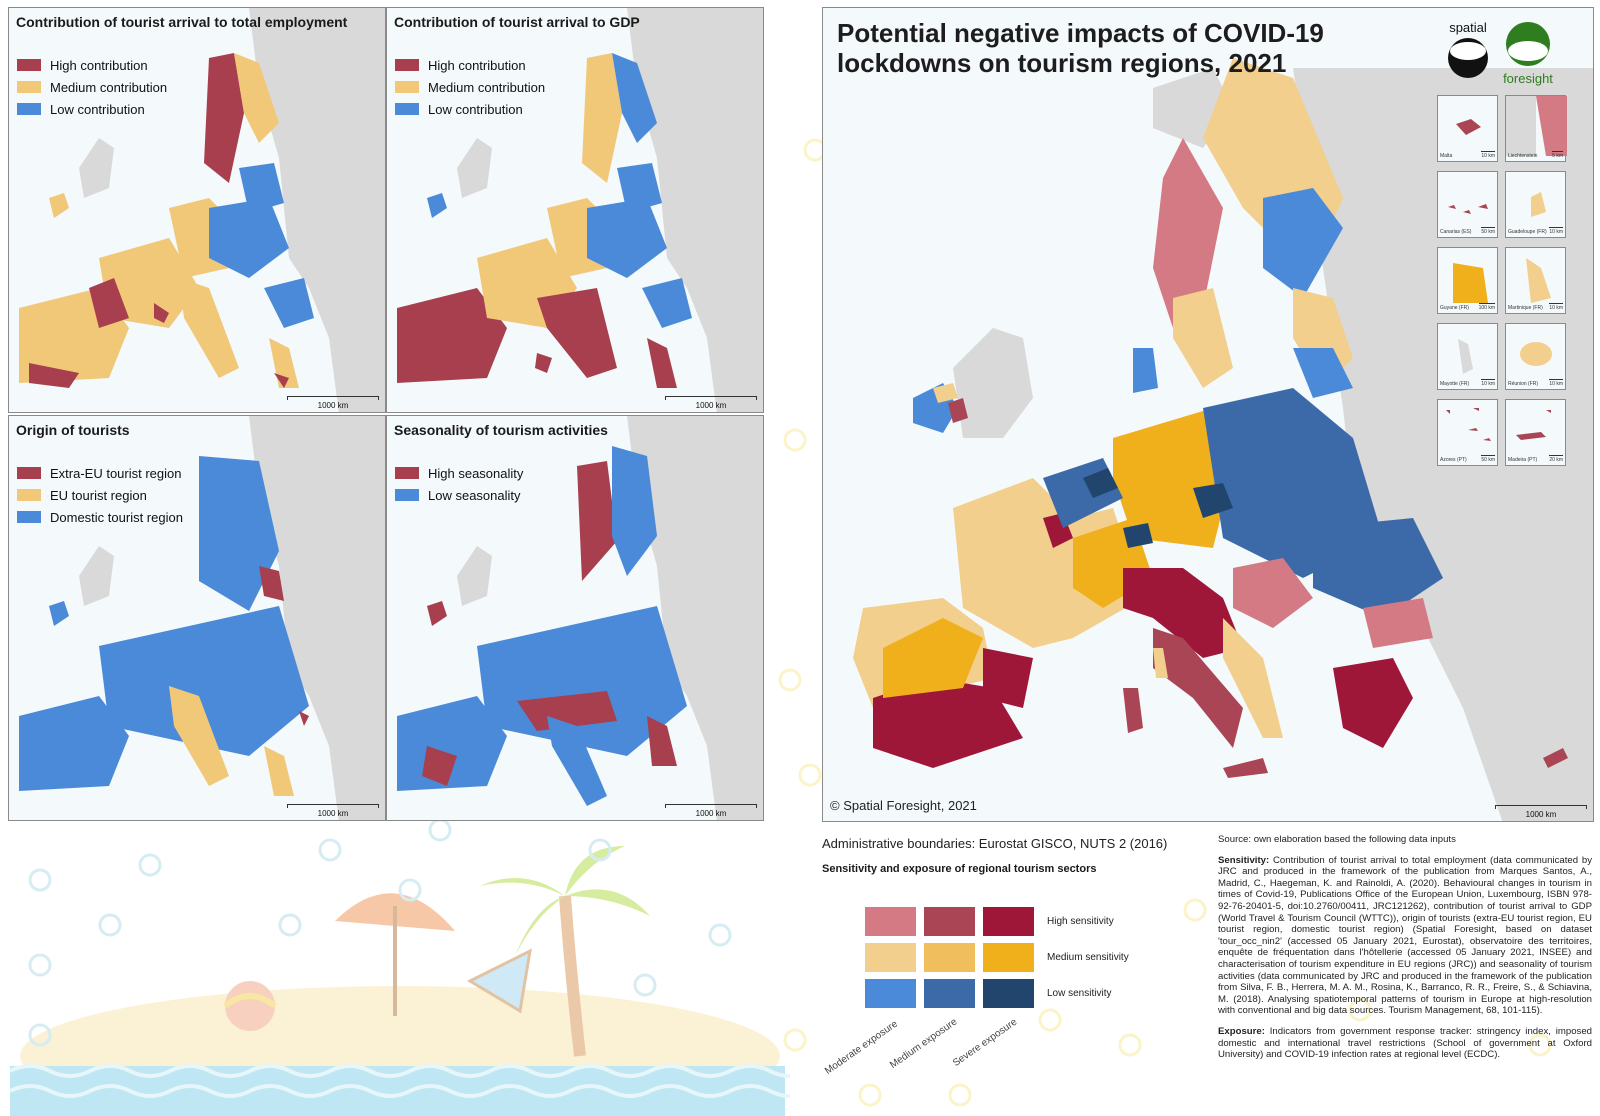  I want to click on matrix-row-label: Low sensitivity, so click(1079, 993).